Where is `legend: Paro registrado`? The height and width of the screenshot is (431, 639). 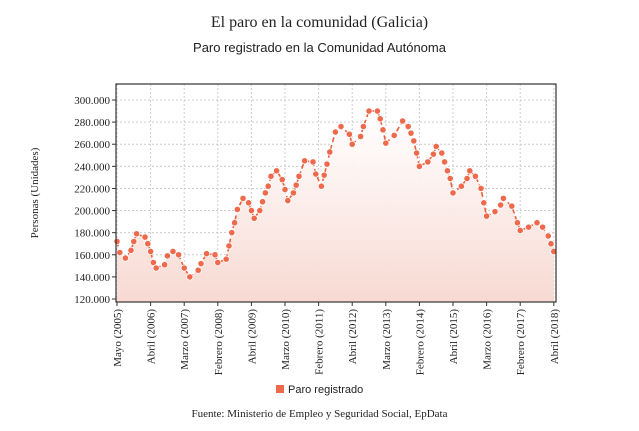
legend: Paro registrado is located at coordinates (319, 390).